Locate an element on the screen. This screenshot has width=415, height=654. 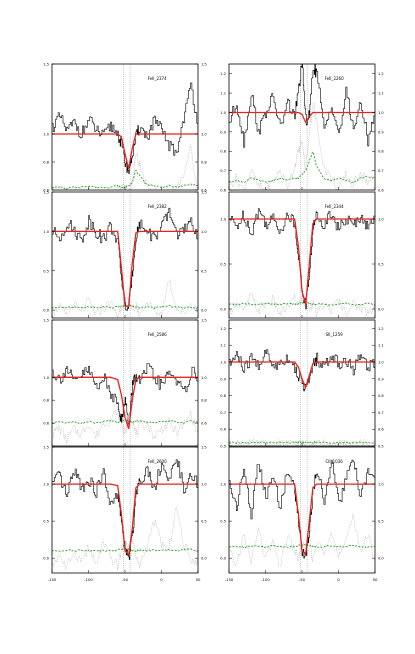
panel-feii-2374: 0.6 0.6 0.8 0.8 1.0 1.0 1.5 1.5 FeII_2374 is located at coordinates (125, 128).